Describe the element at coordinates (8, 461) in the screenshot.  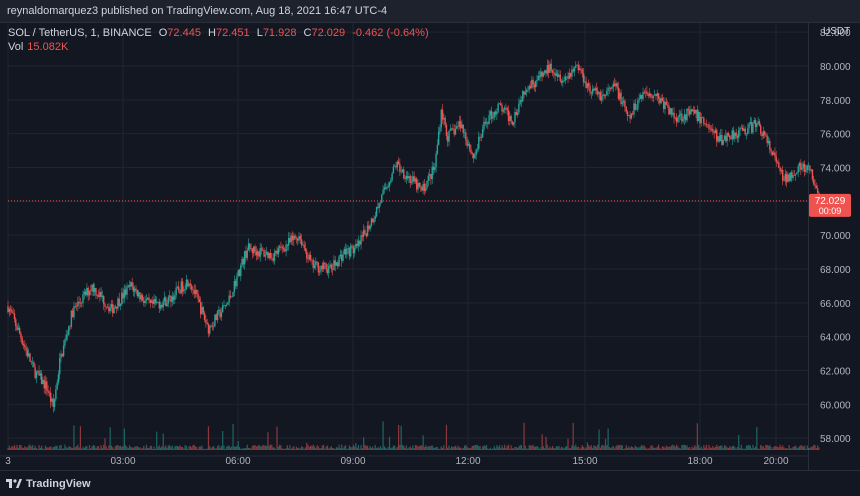
I see `time-tick-label: 3` at that location.